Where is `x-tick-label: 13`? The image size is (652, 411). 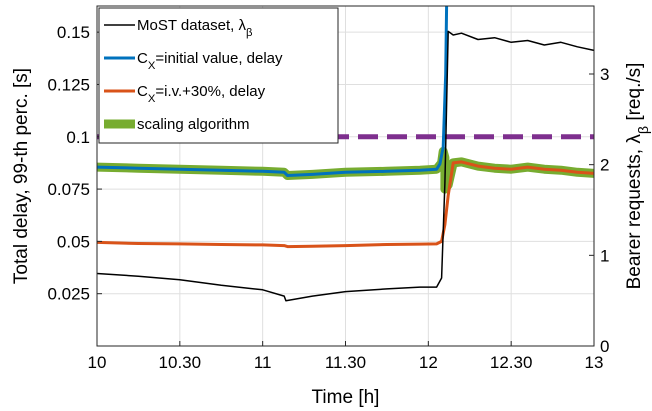
x-tick-label: 13 is located at coordinates (594, 362).